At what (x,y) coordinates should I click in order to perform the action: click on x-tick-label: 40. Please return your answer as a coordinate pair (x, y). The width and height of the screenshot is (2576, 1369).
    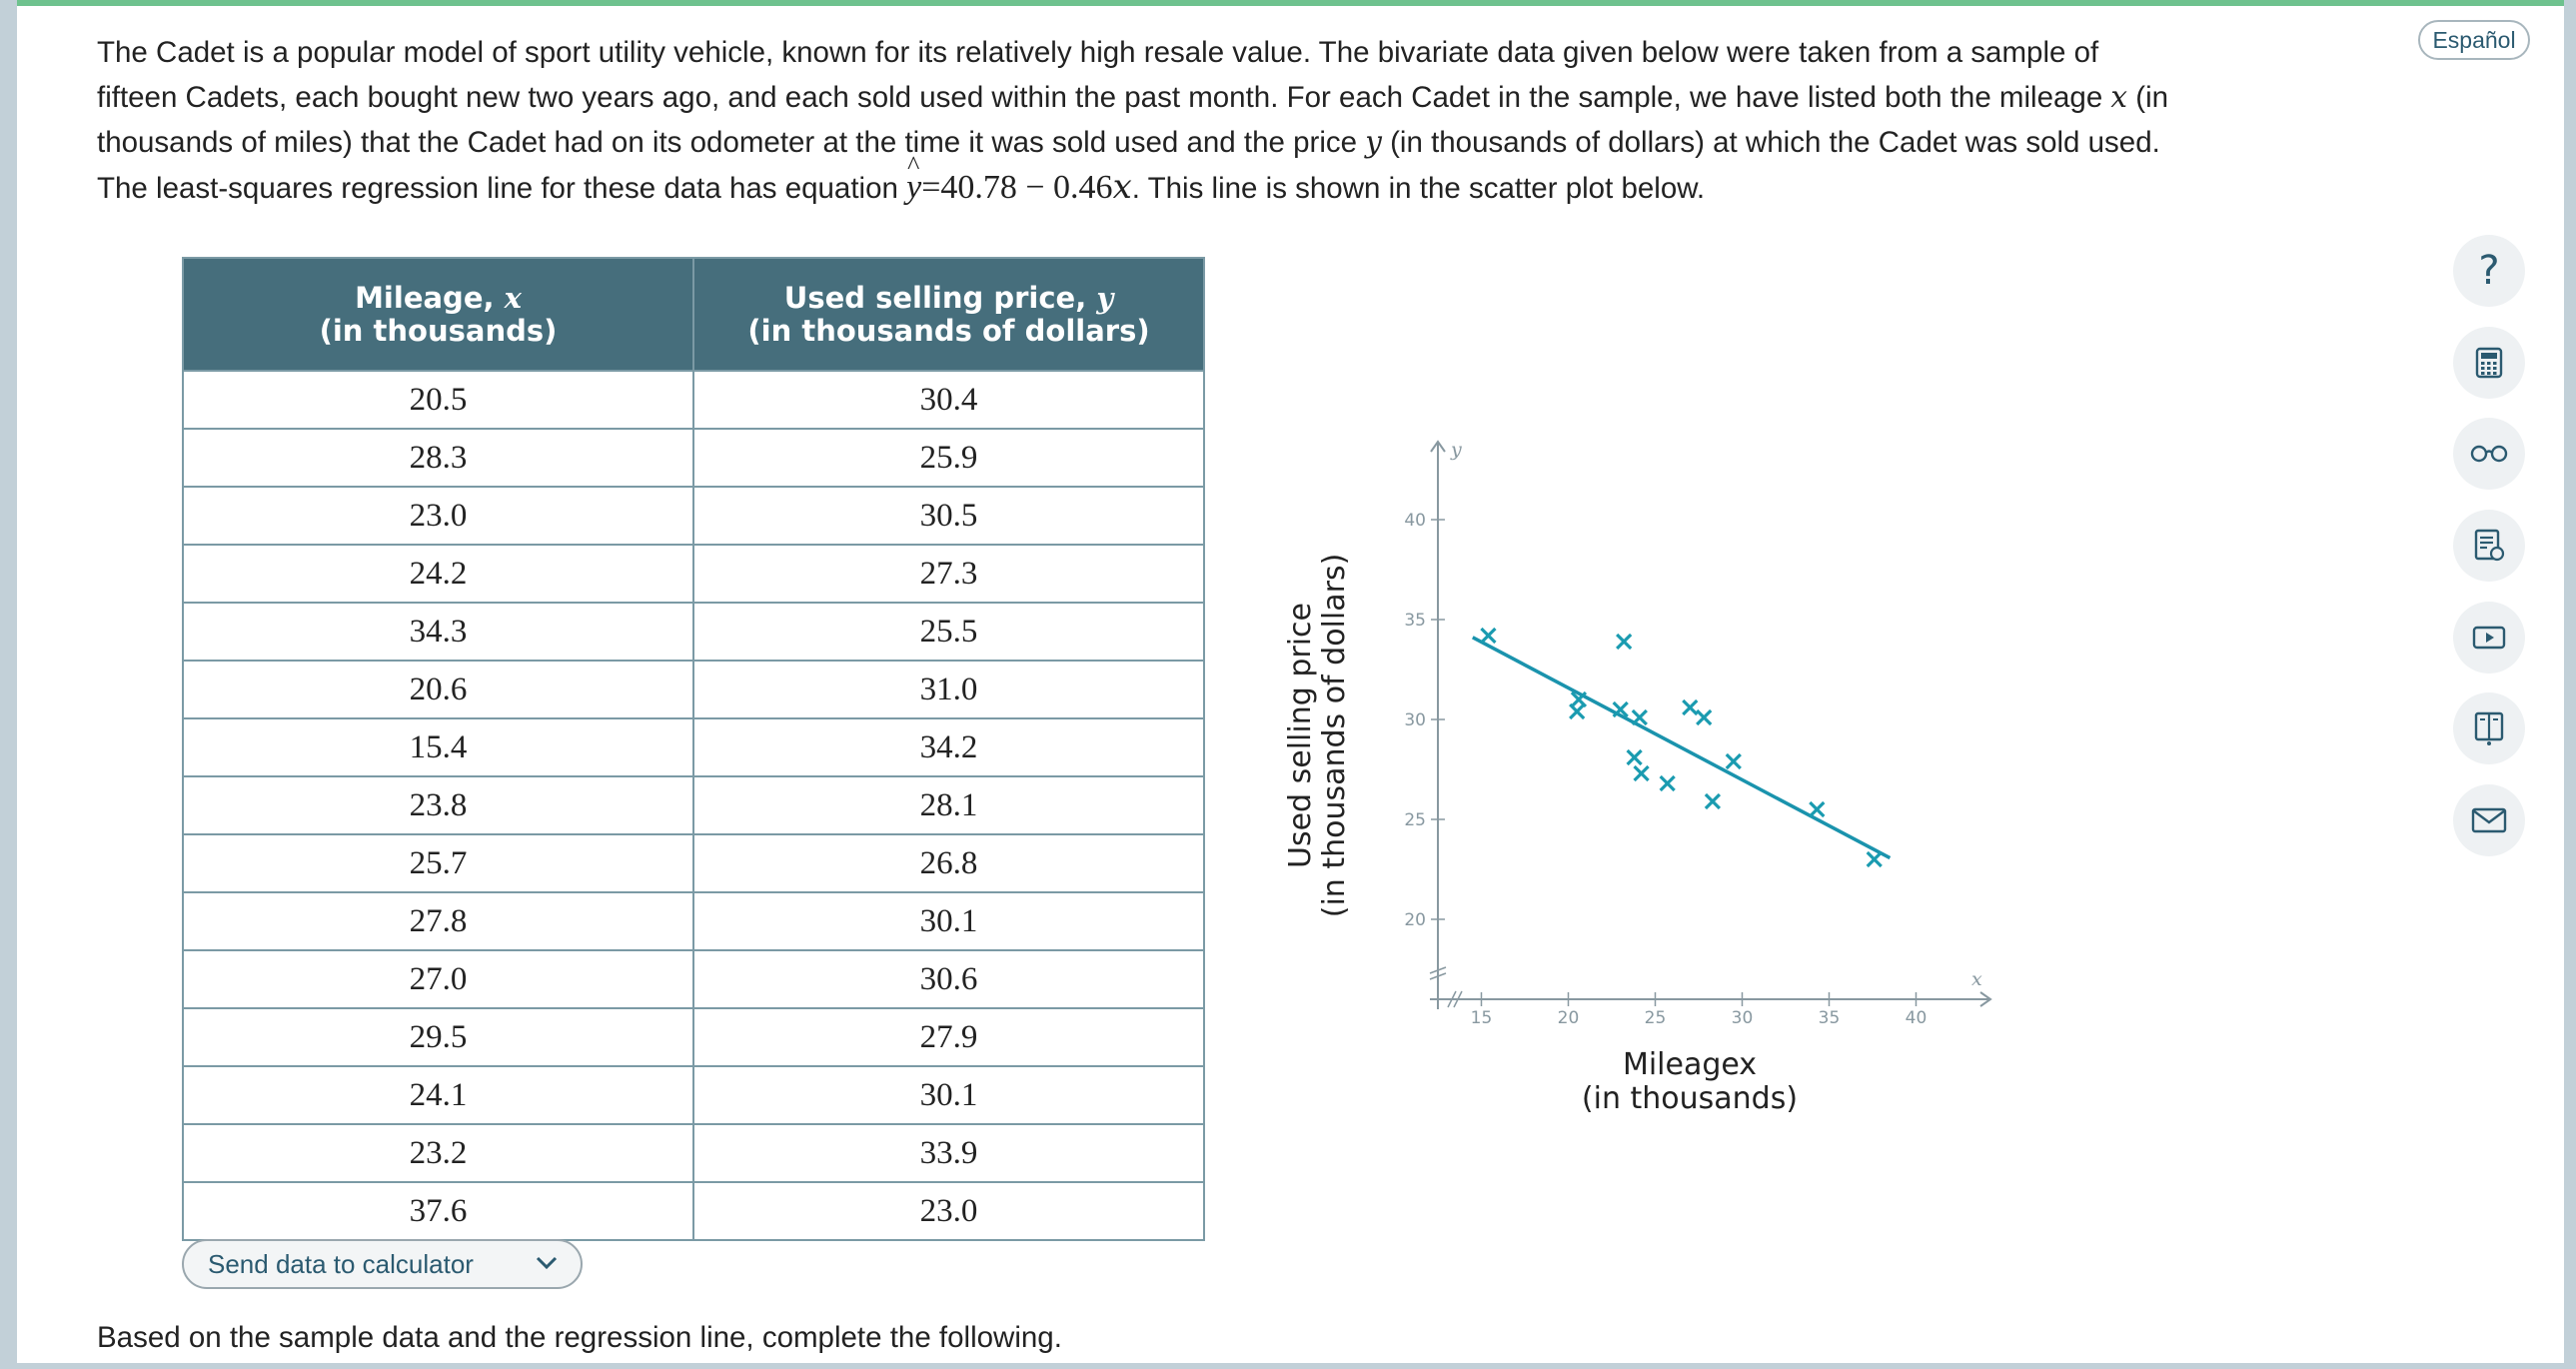
    Looking at the image, I should click on (1917, 1018).